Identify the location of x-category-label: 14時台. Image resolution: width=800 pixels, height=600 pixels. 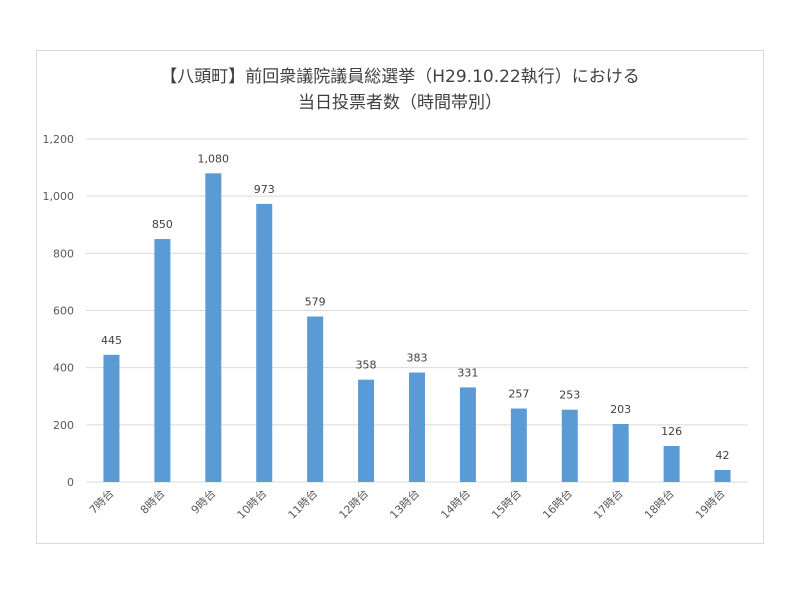
(455, 503).